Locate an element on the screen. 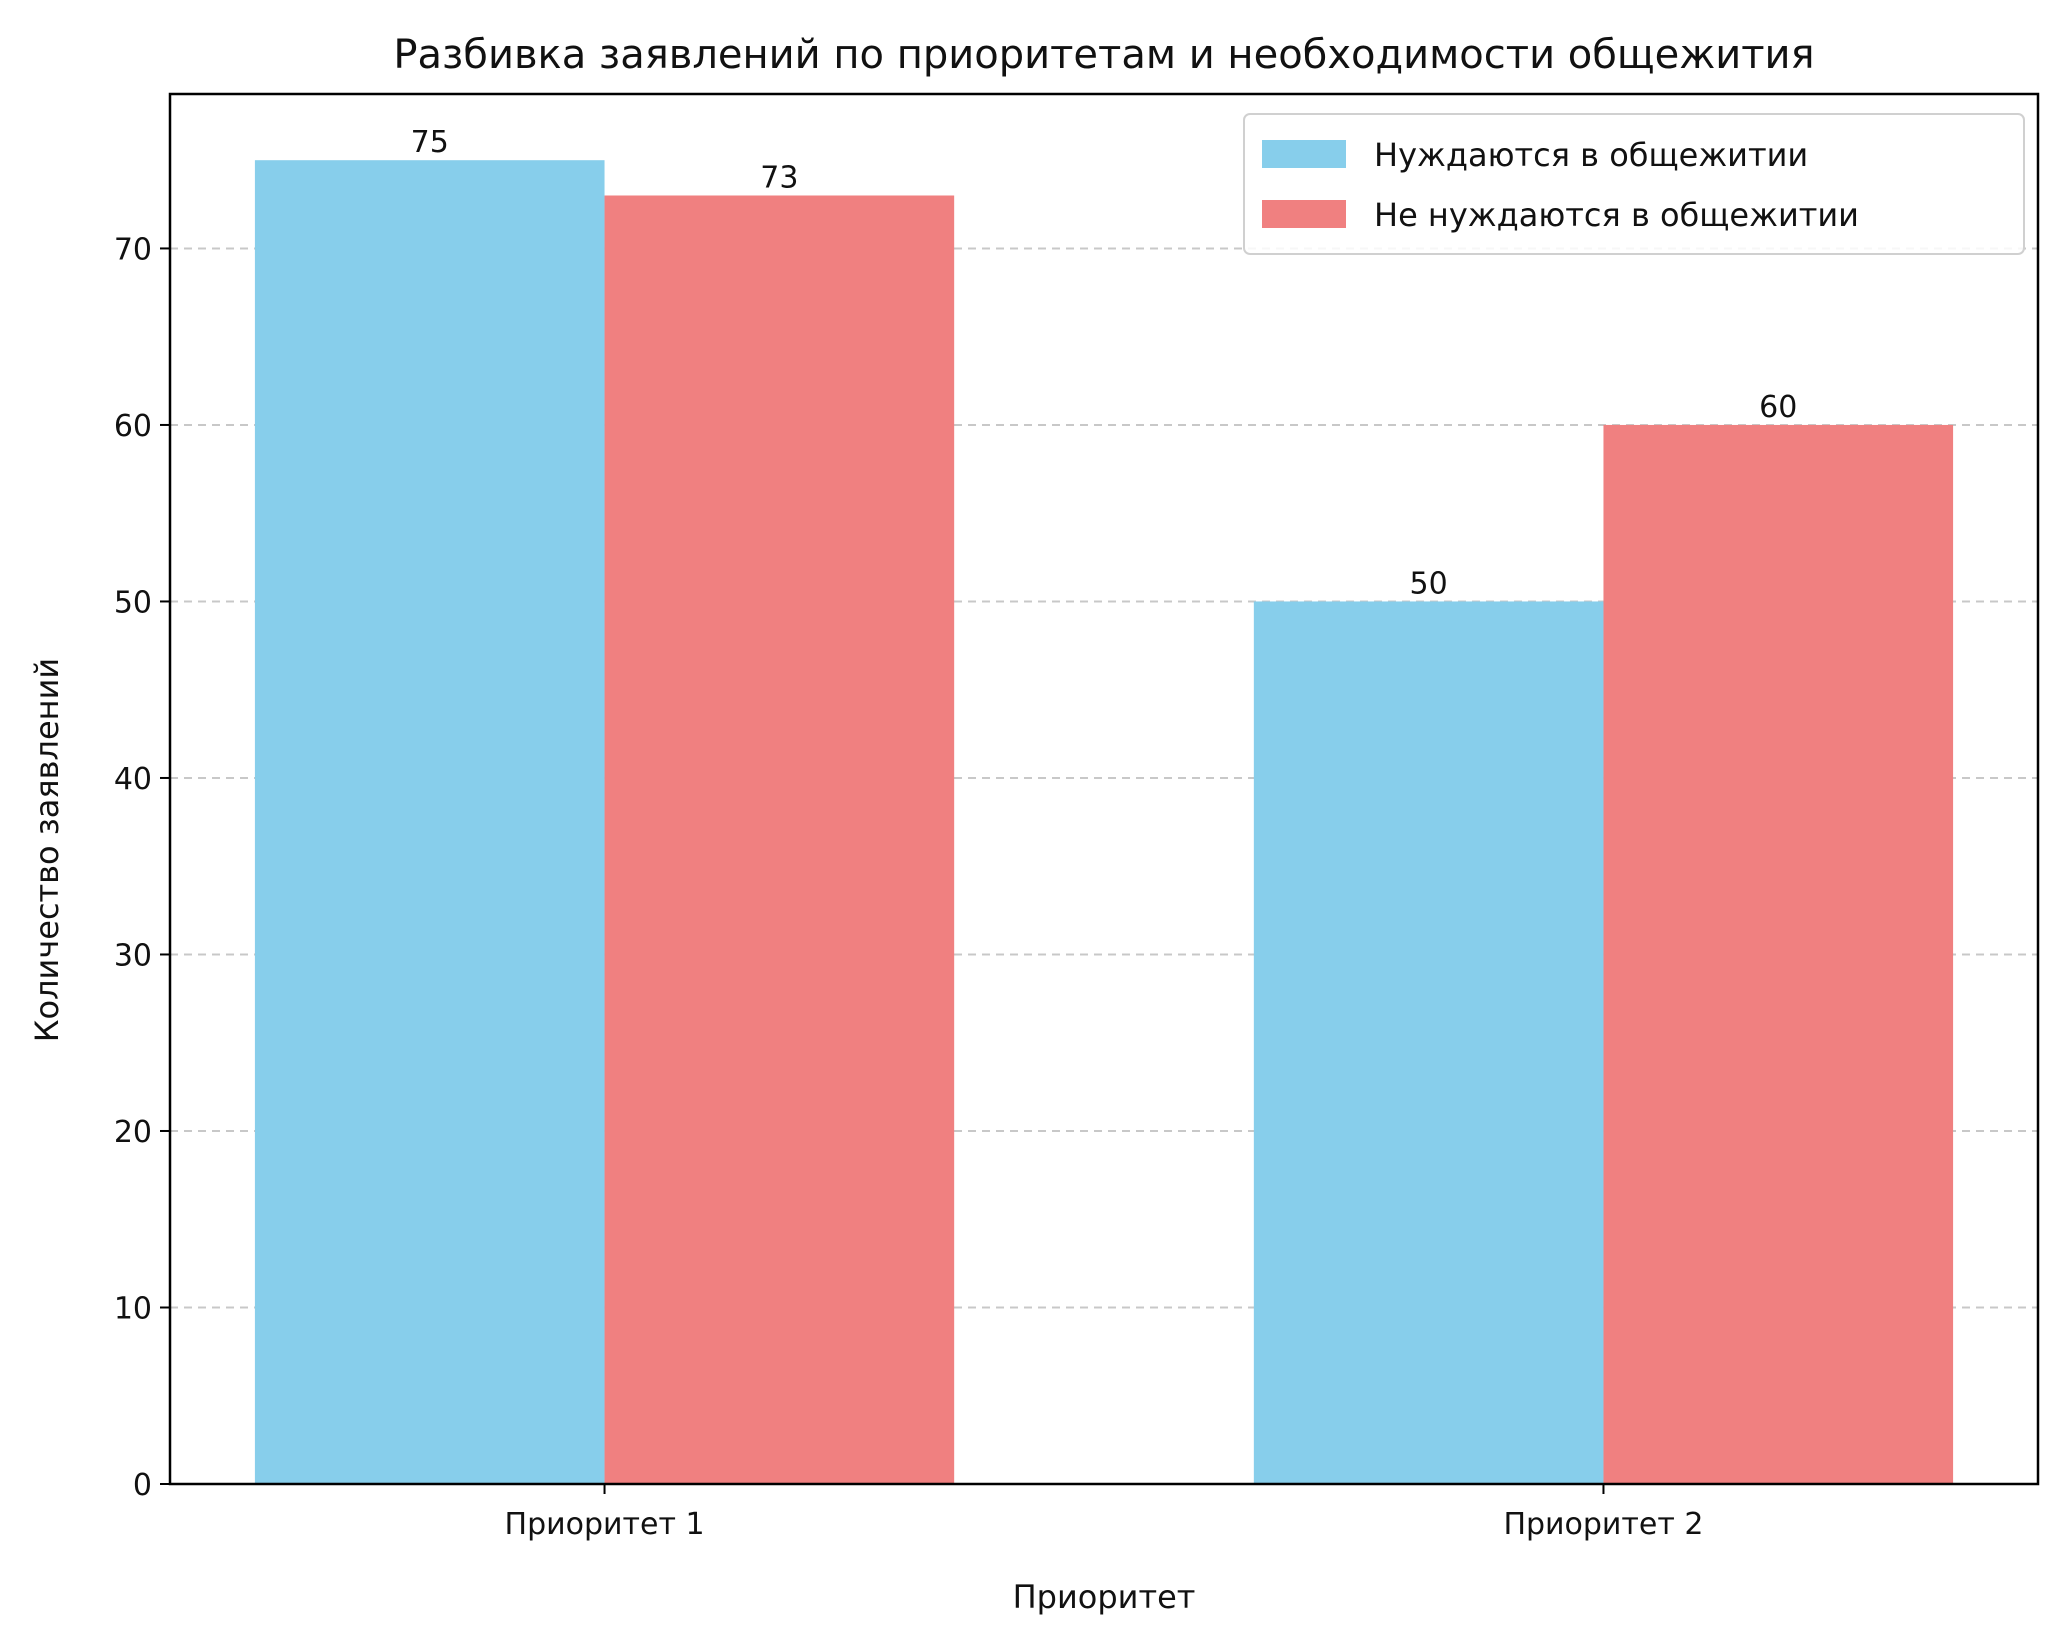  x-tick-label-1: Приоритет 2 is located at coordinates (1603, 1524).